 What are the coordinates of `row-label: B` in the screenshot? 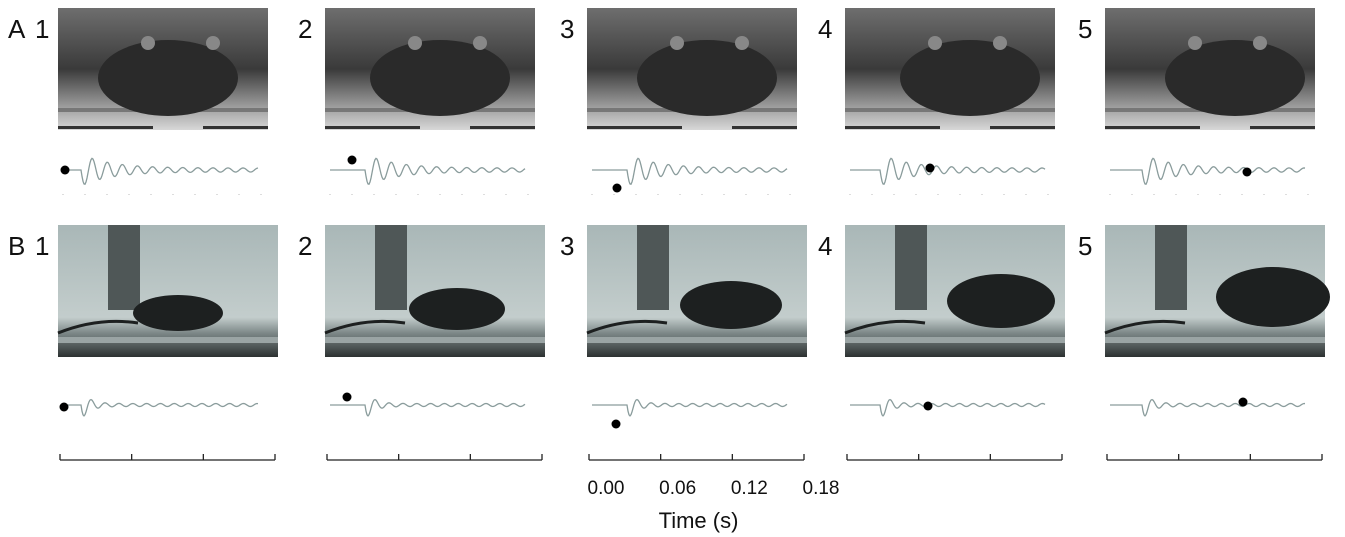 It's located at (16, 246).